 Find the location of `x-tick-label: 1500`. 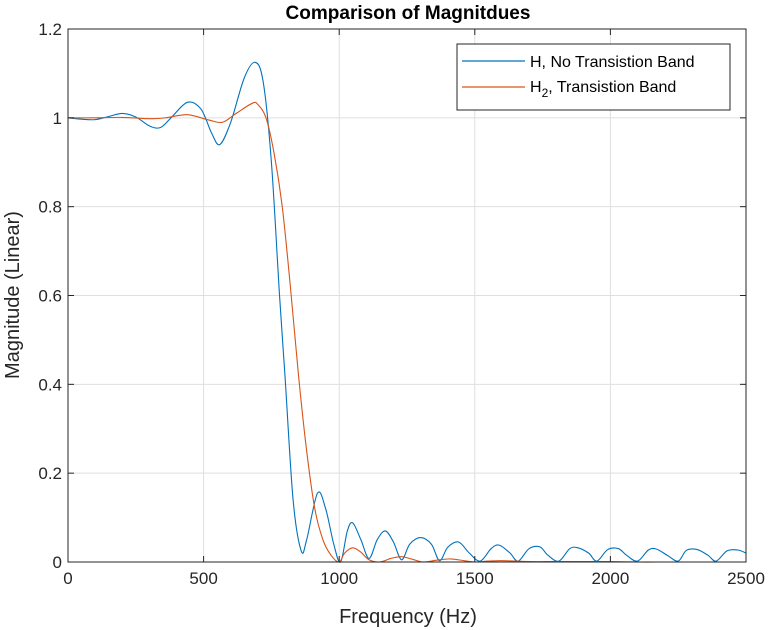

x-tick-label: 1500 is located at coordinates (475, 578).